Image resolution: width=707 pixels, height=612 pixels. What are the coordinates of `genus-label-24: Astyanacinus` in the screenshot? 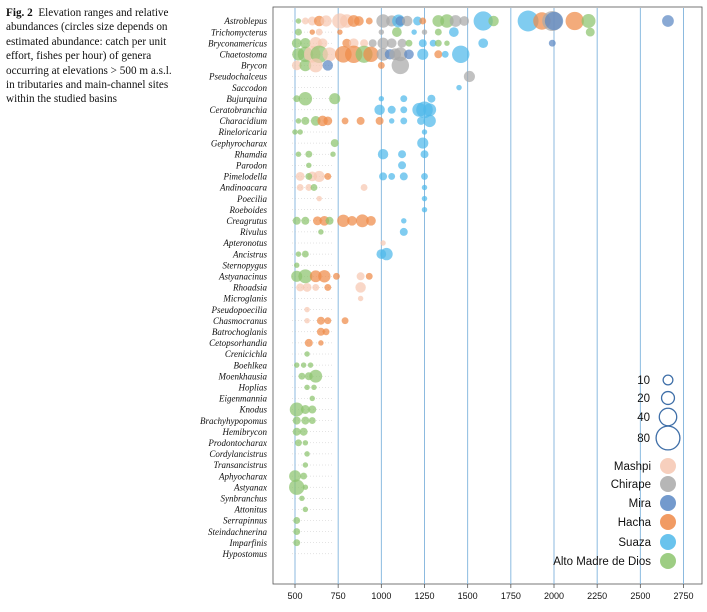 It's located at (242, 277).